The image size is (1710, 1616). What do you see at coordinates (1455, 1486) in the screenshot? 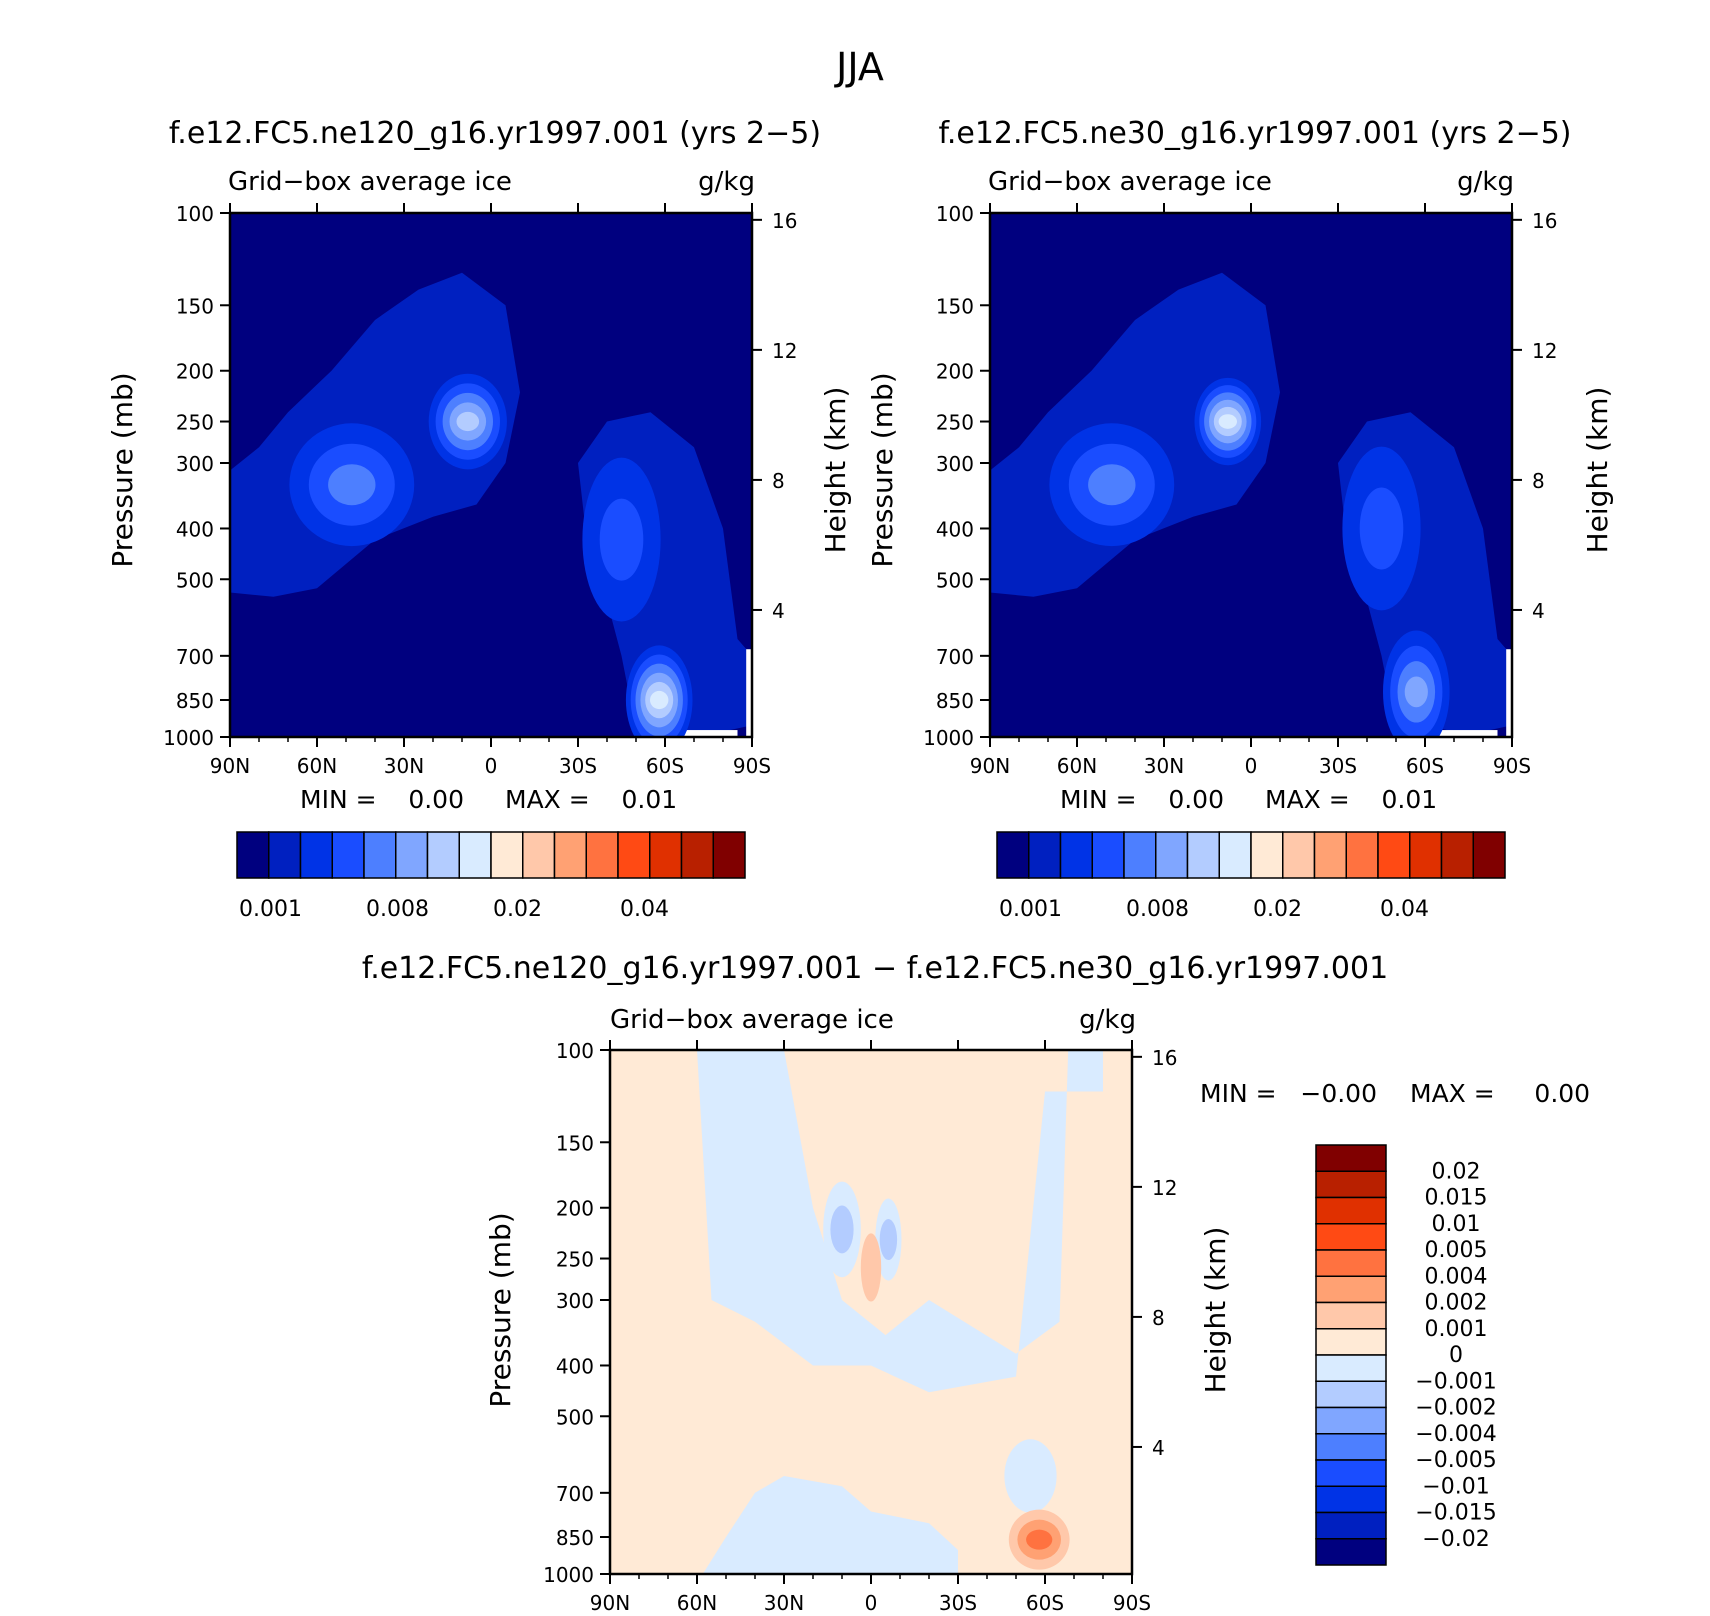
I see `colorbar-label: −0.01` at bounding box center [1455, 1486].